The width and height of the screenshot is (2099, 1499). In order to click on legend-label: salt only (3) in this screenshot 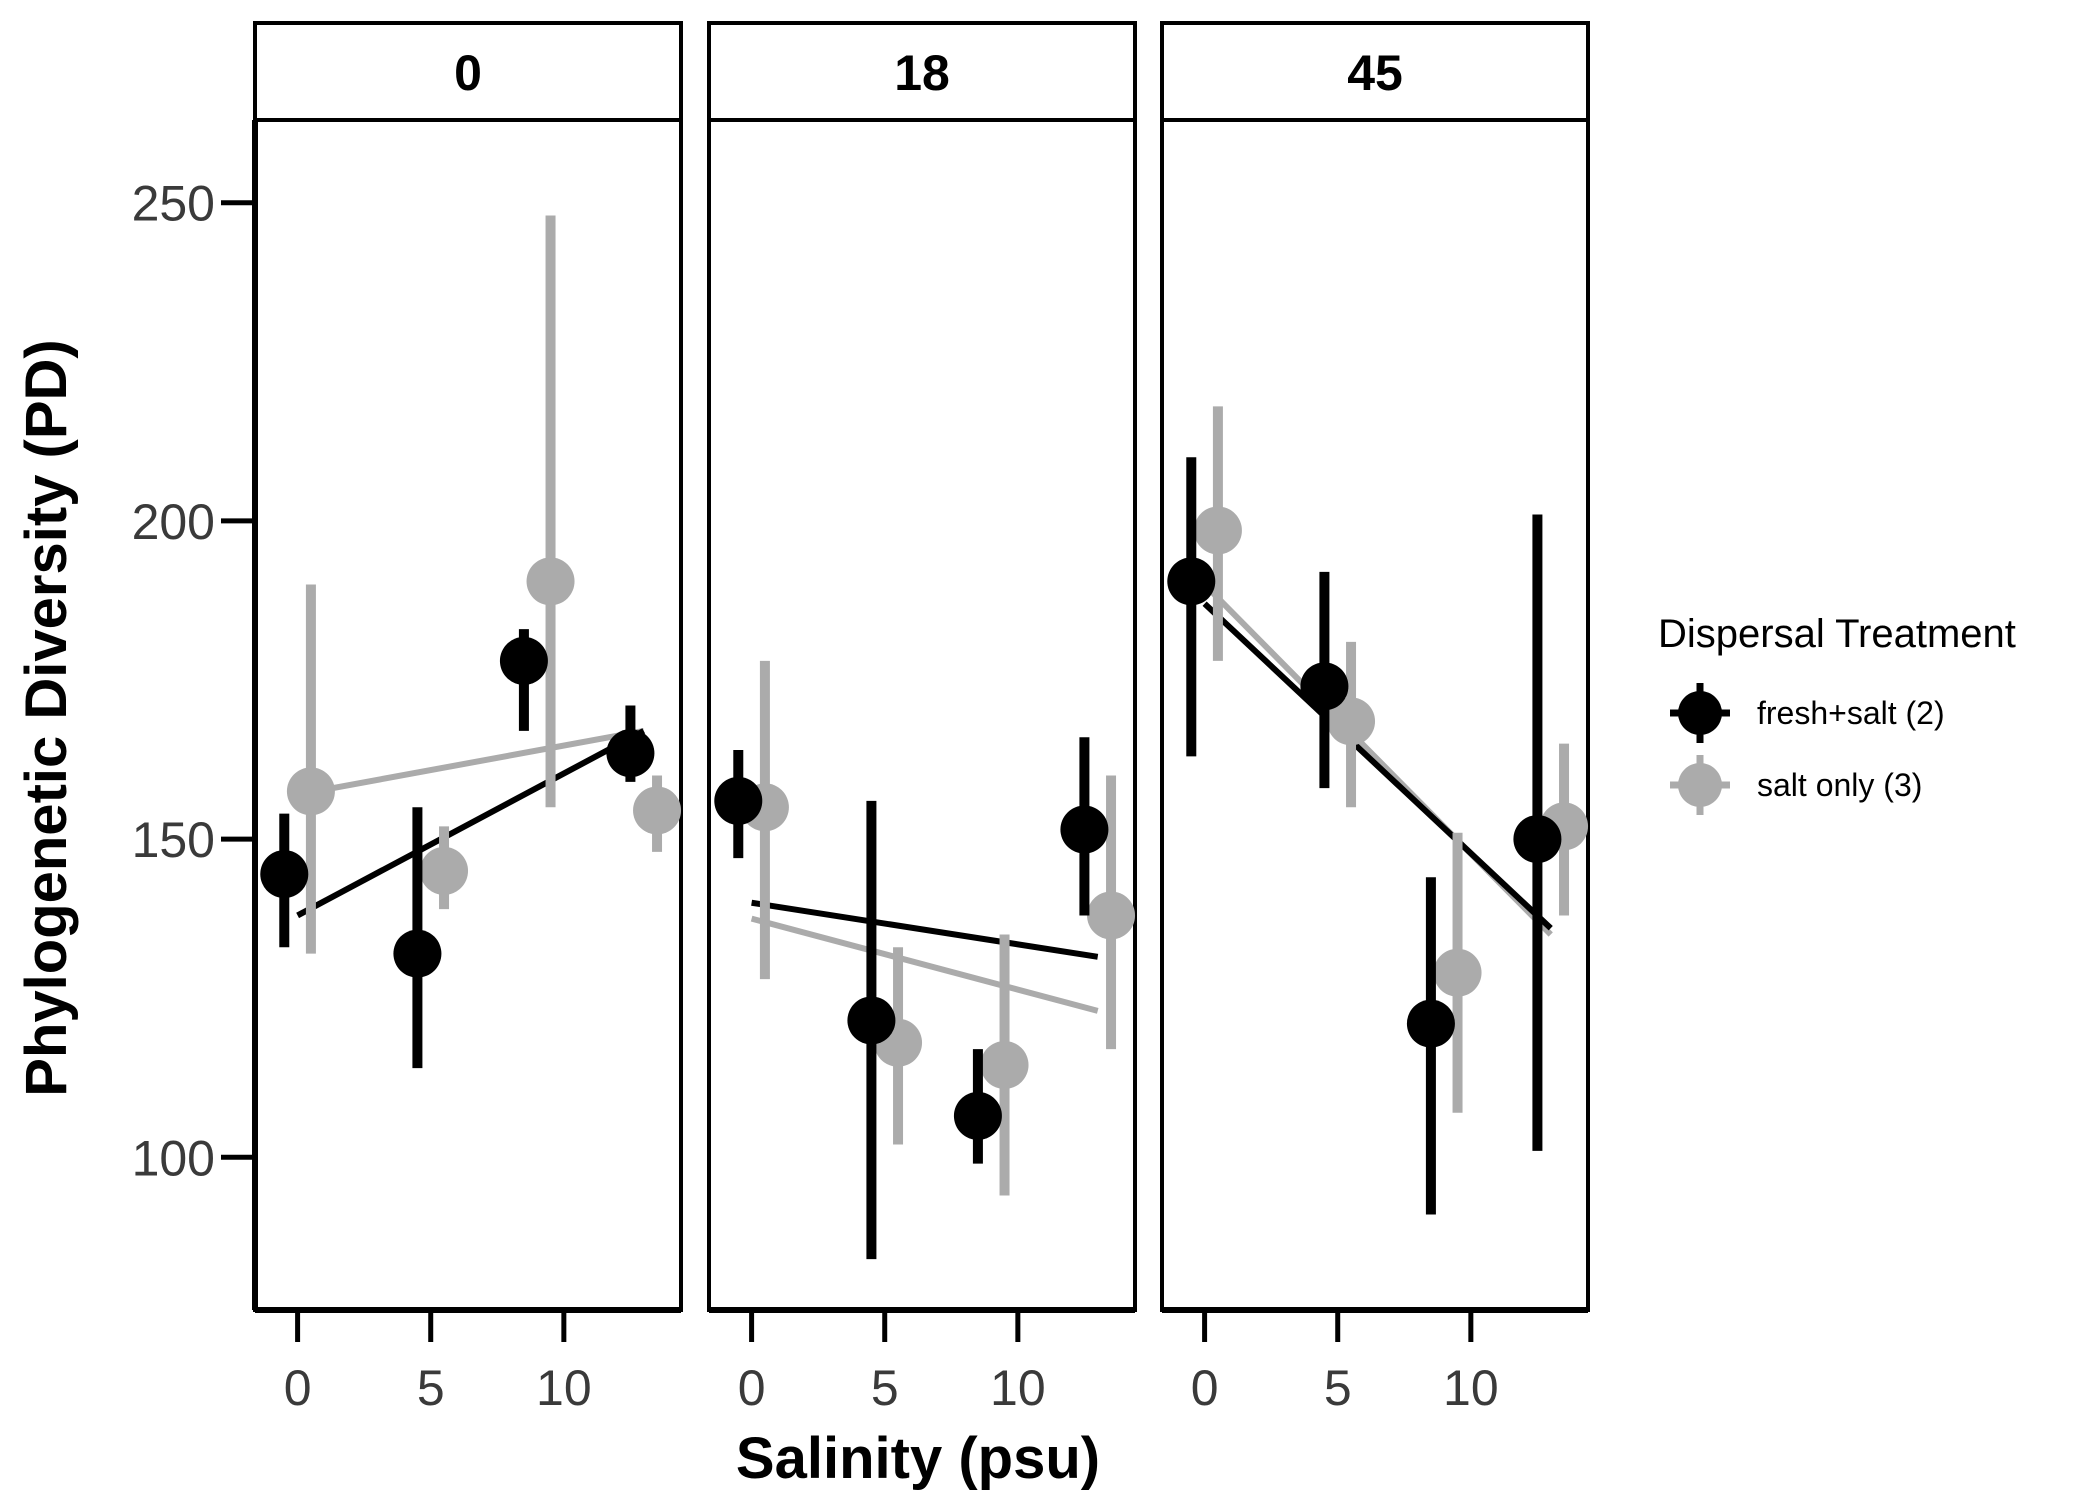, I will do `click(1839, 785)`.